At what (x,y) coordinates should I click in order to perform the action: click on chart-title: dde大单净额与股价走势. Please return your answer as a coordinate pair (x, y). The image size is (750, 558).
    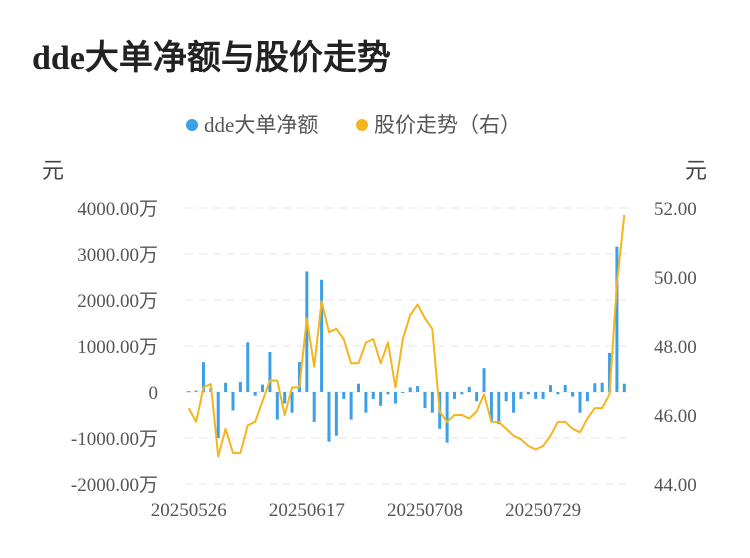
    Looking at the image, I should click on (211, 58).